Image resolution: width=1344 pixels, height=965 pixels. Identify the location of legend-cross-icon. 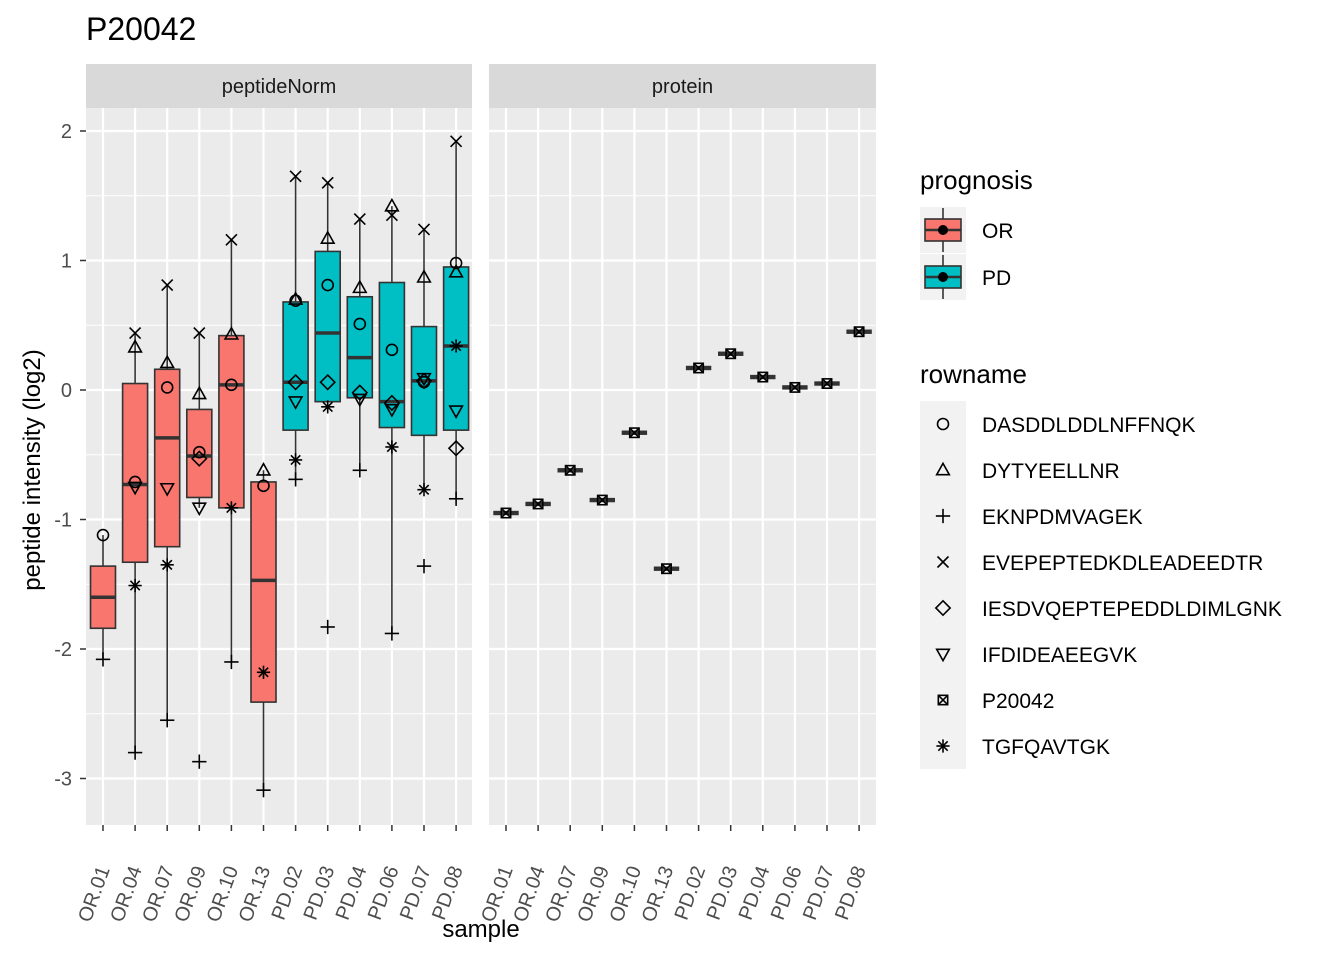
(943, 562).